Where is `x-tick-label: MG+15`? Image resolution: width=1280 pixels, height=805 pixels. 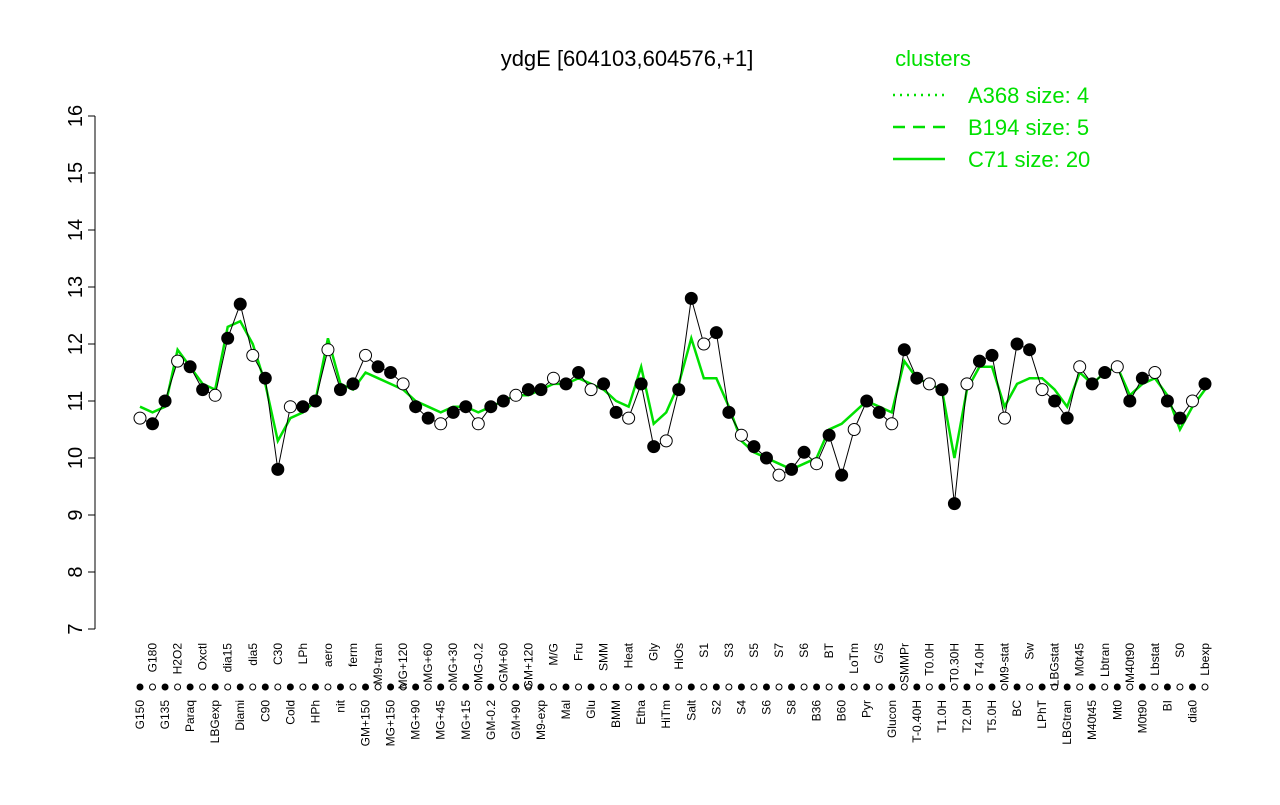
x-tick-label: MG+15 is located at coordinates (466, 720).